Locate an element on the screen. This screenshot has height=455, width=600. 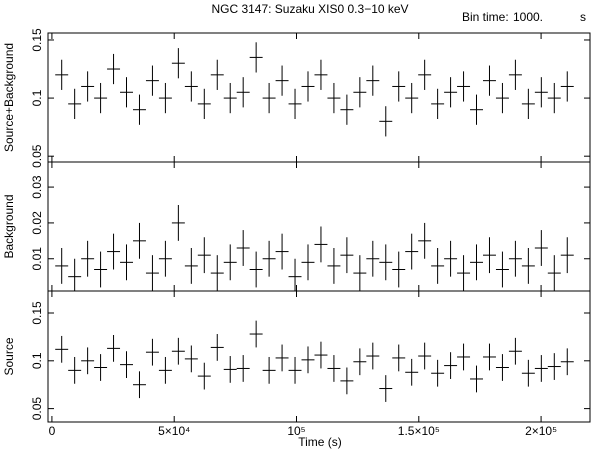
bin-unit: s is located at coordinates (583, 17).